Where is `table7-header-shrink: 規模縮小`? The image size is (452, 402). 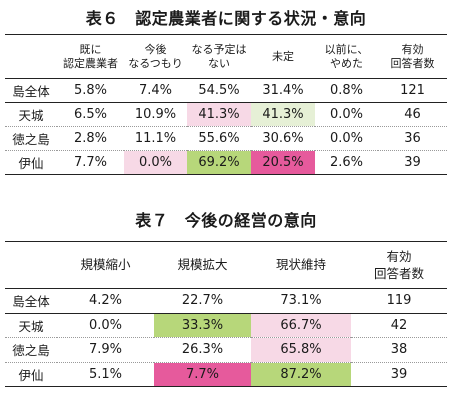
table7-header-shrink: 規模縮小 is located at coordinates (105, 265).